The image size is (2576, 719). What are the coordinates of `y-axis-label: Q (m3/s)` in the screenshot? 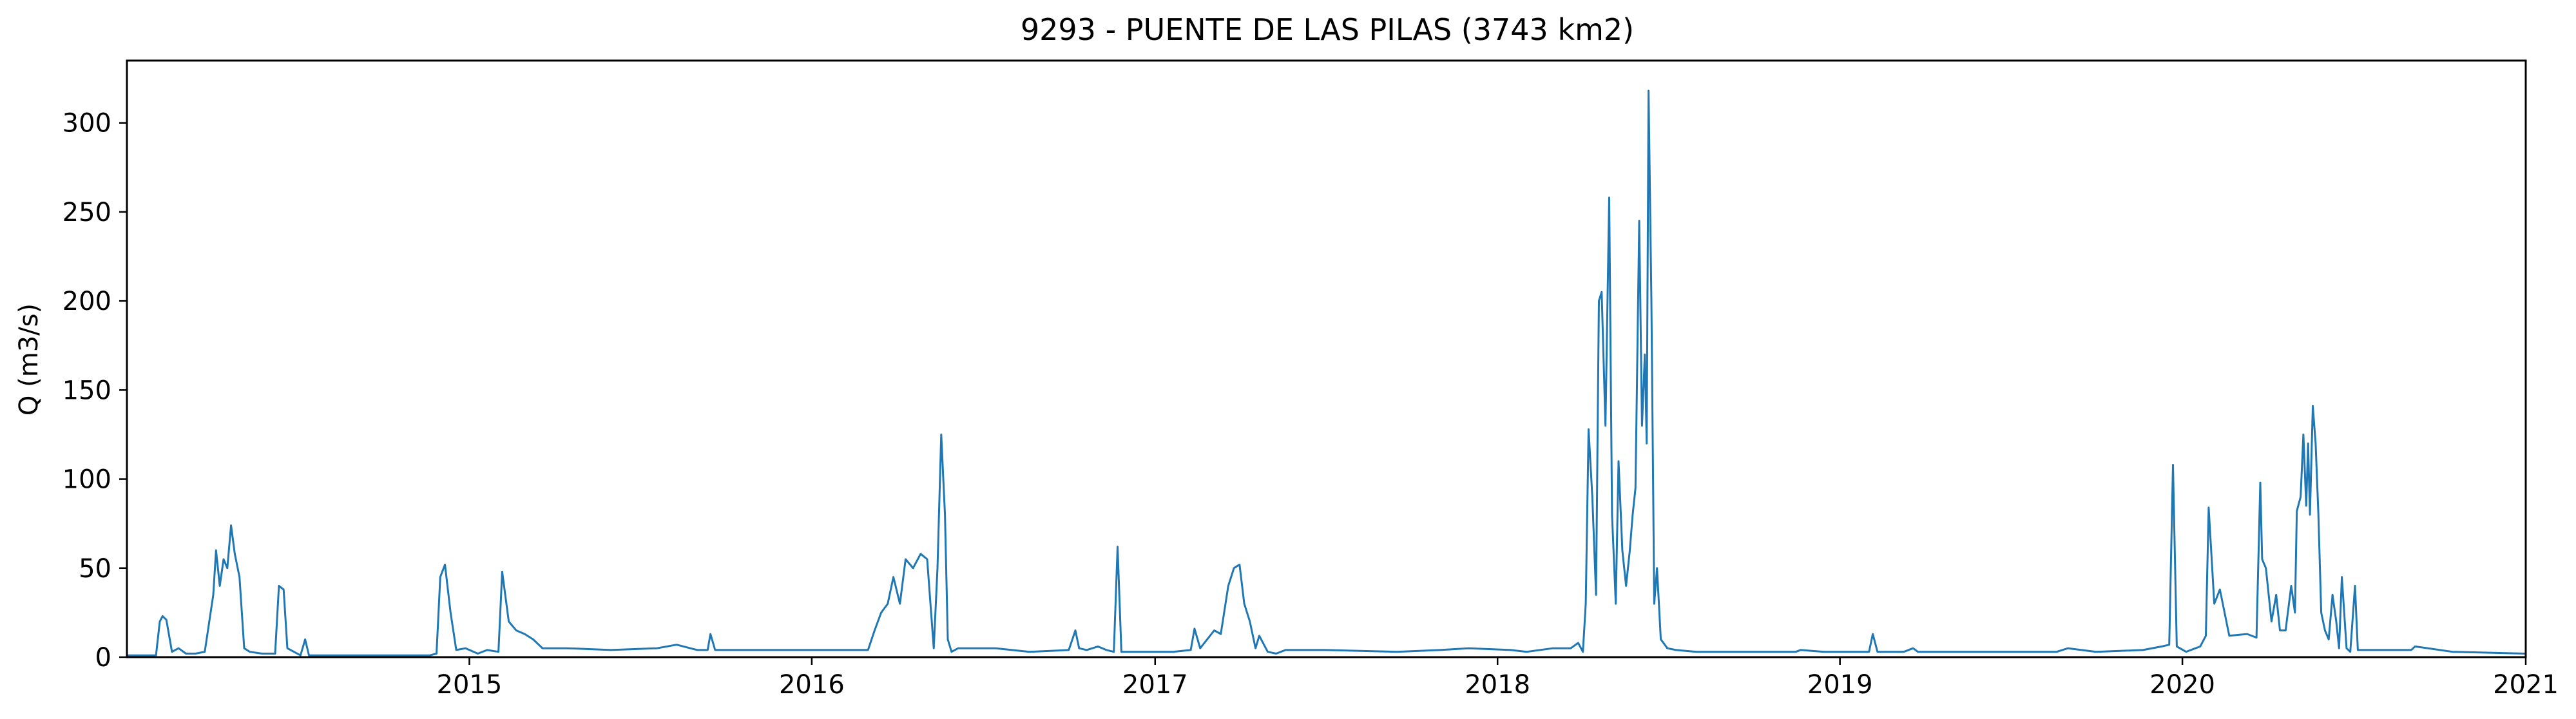 It's located at (29, 359).